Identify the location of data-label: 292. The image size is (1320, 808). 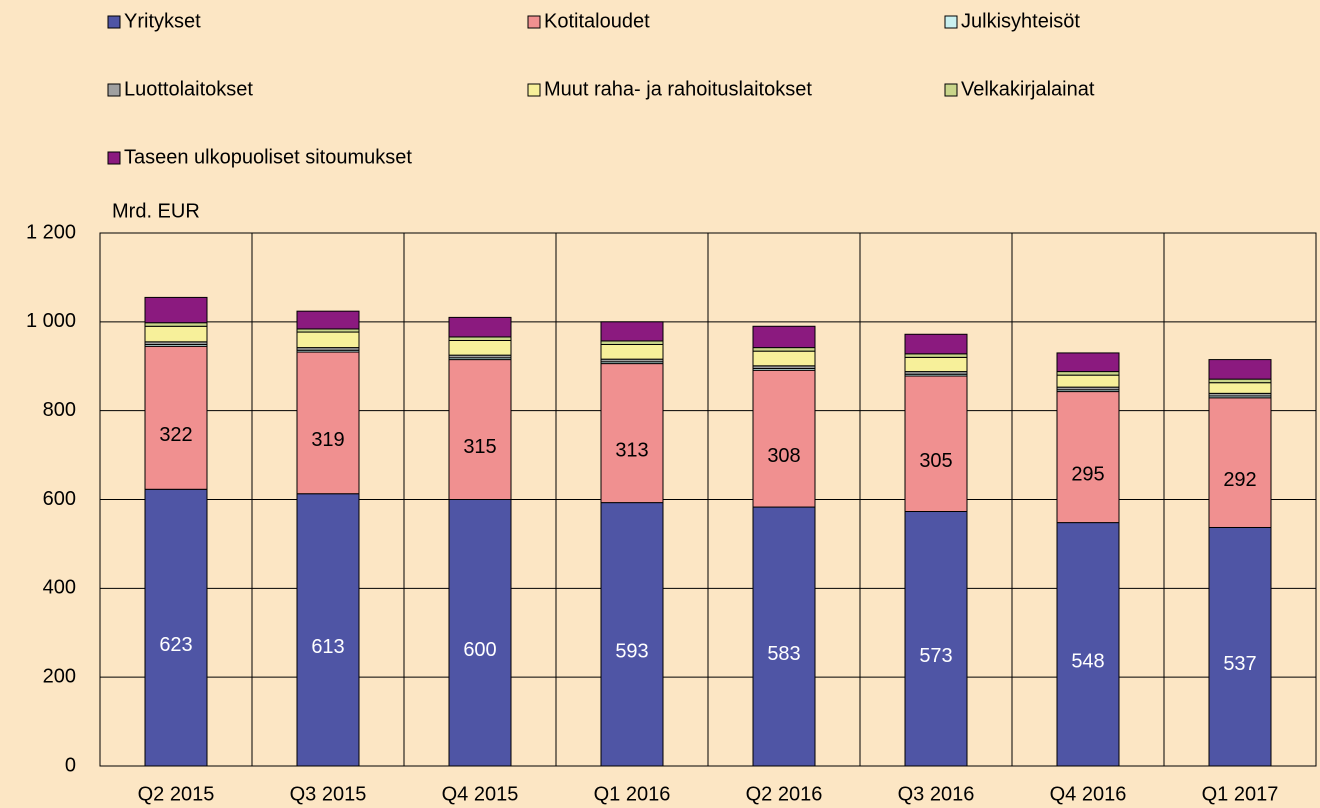
(1239, 480).